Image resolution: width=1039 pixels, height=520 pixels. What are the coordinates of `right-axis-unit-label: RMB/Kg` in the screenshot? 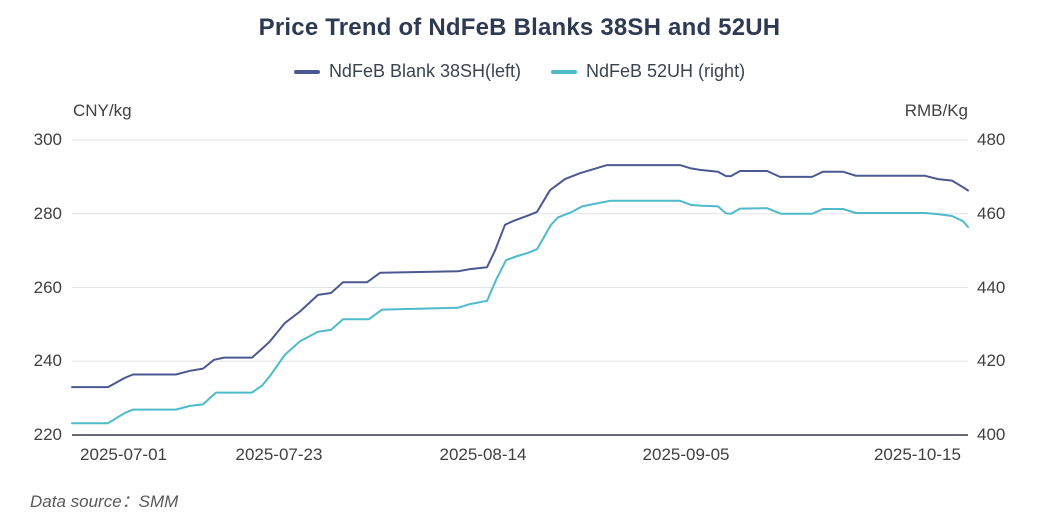 It's located at (936, 110).